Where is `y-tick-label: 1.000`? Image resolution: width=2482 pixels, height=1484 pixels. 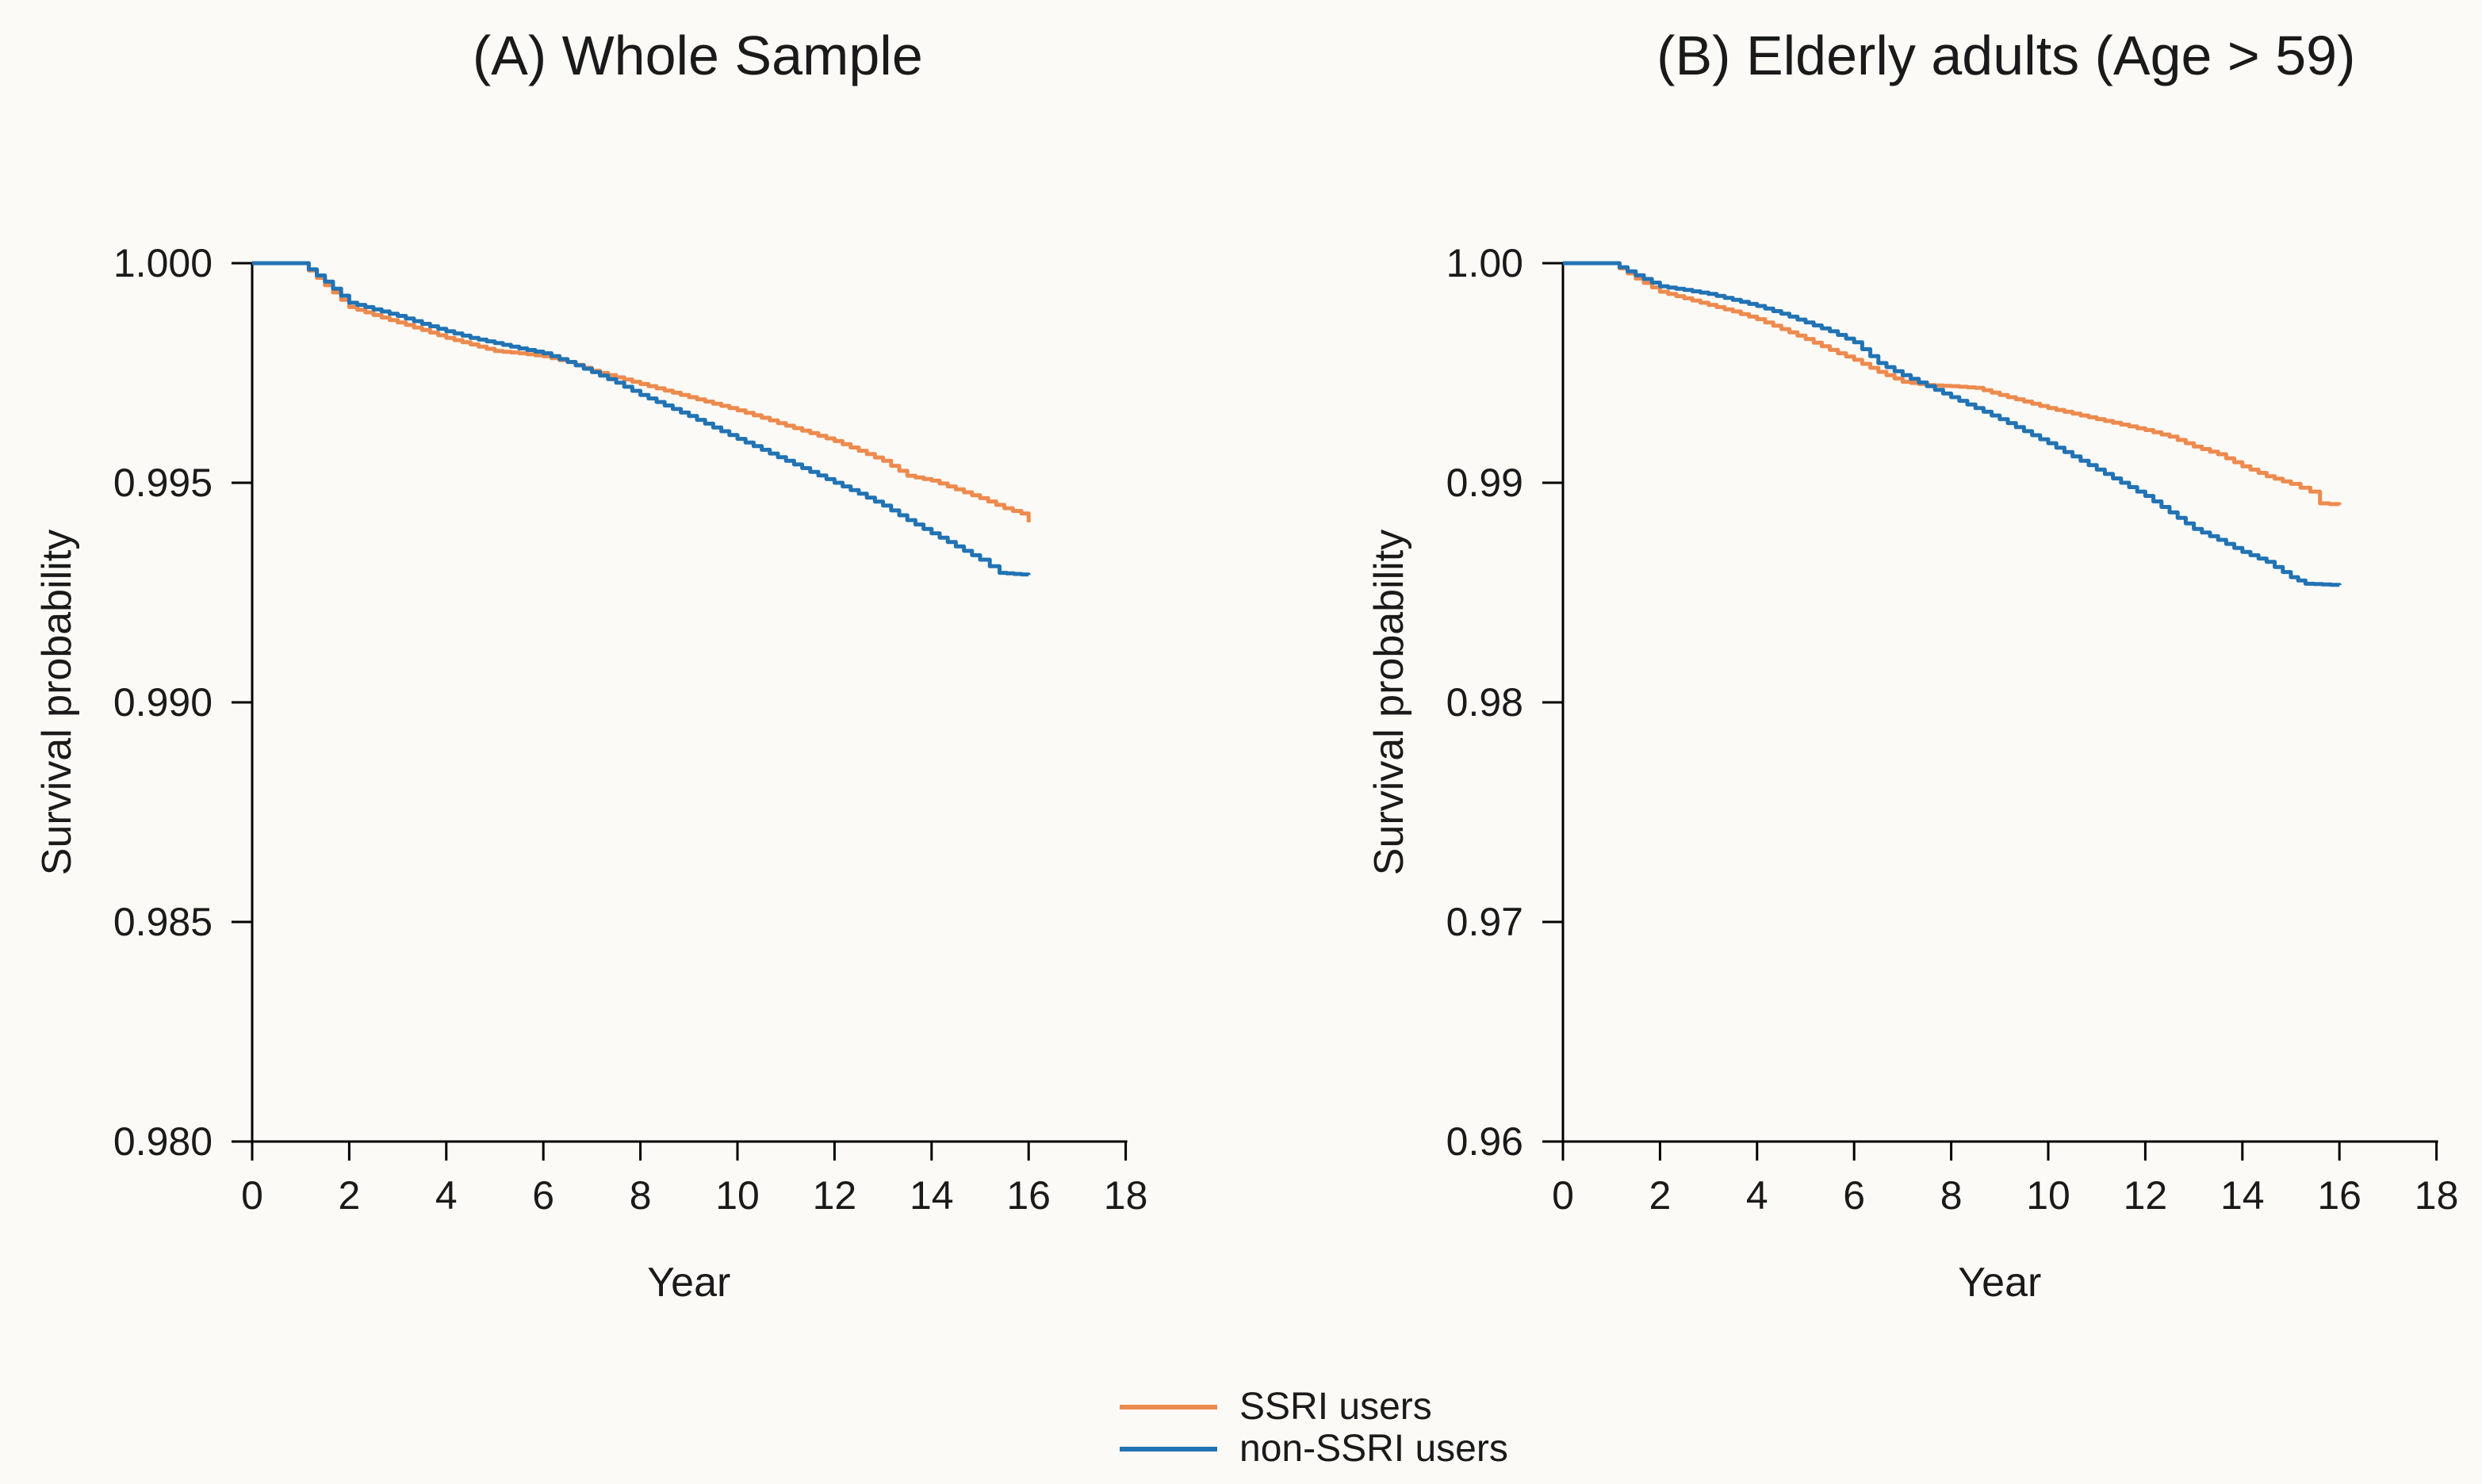 y-tick-label: 1.000 is located at coordinates (163, 263).